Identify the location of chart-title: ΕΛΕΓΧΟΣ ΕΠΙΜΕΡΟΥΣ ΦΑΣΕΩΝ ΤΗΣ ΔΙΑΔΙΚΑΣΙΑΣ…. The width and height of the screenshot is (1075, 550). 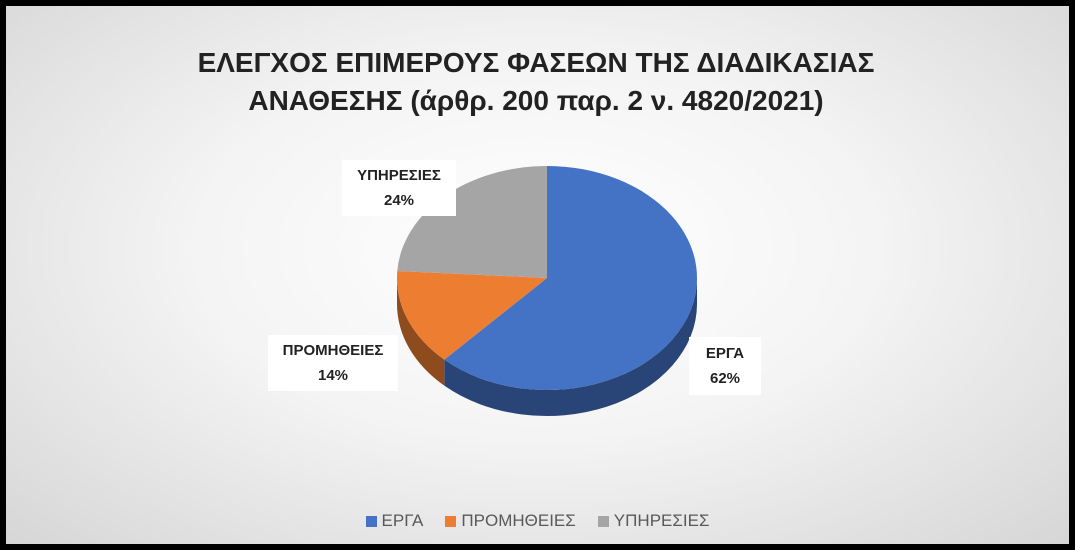
(536, 81).